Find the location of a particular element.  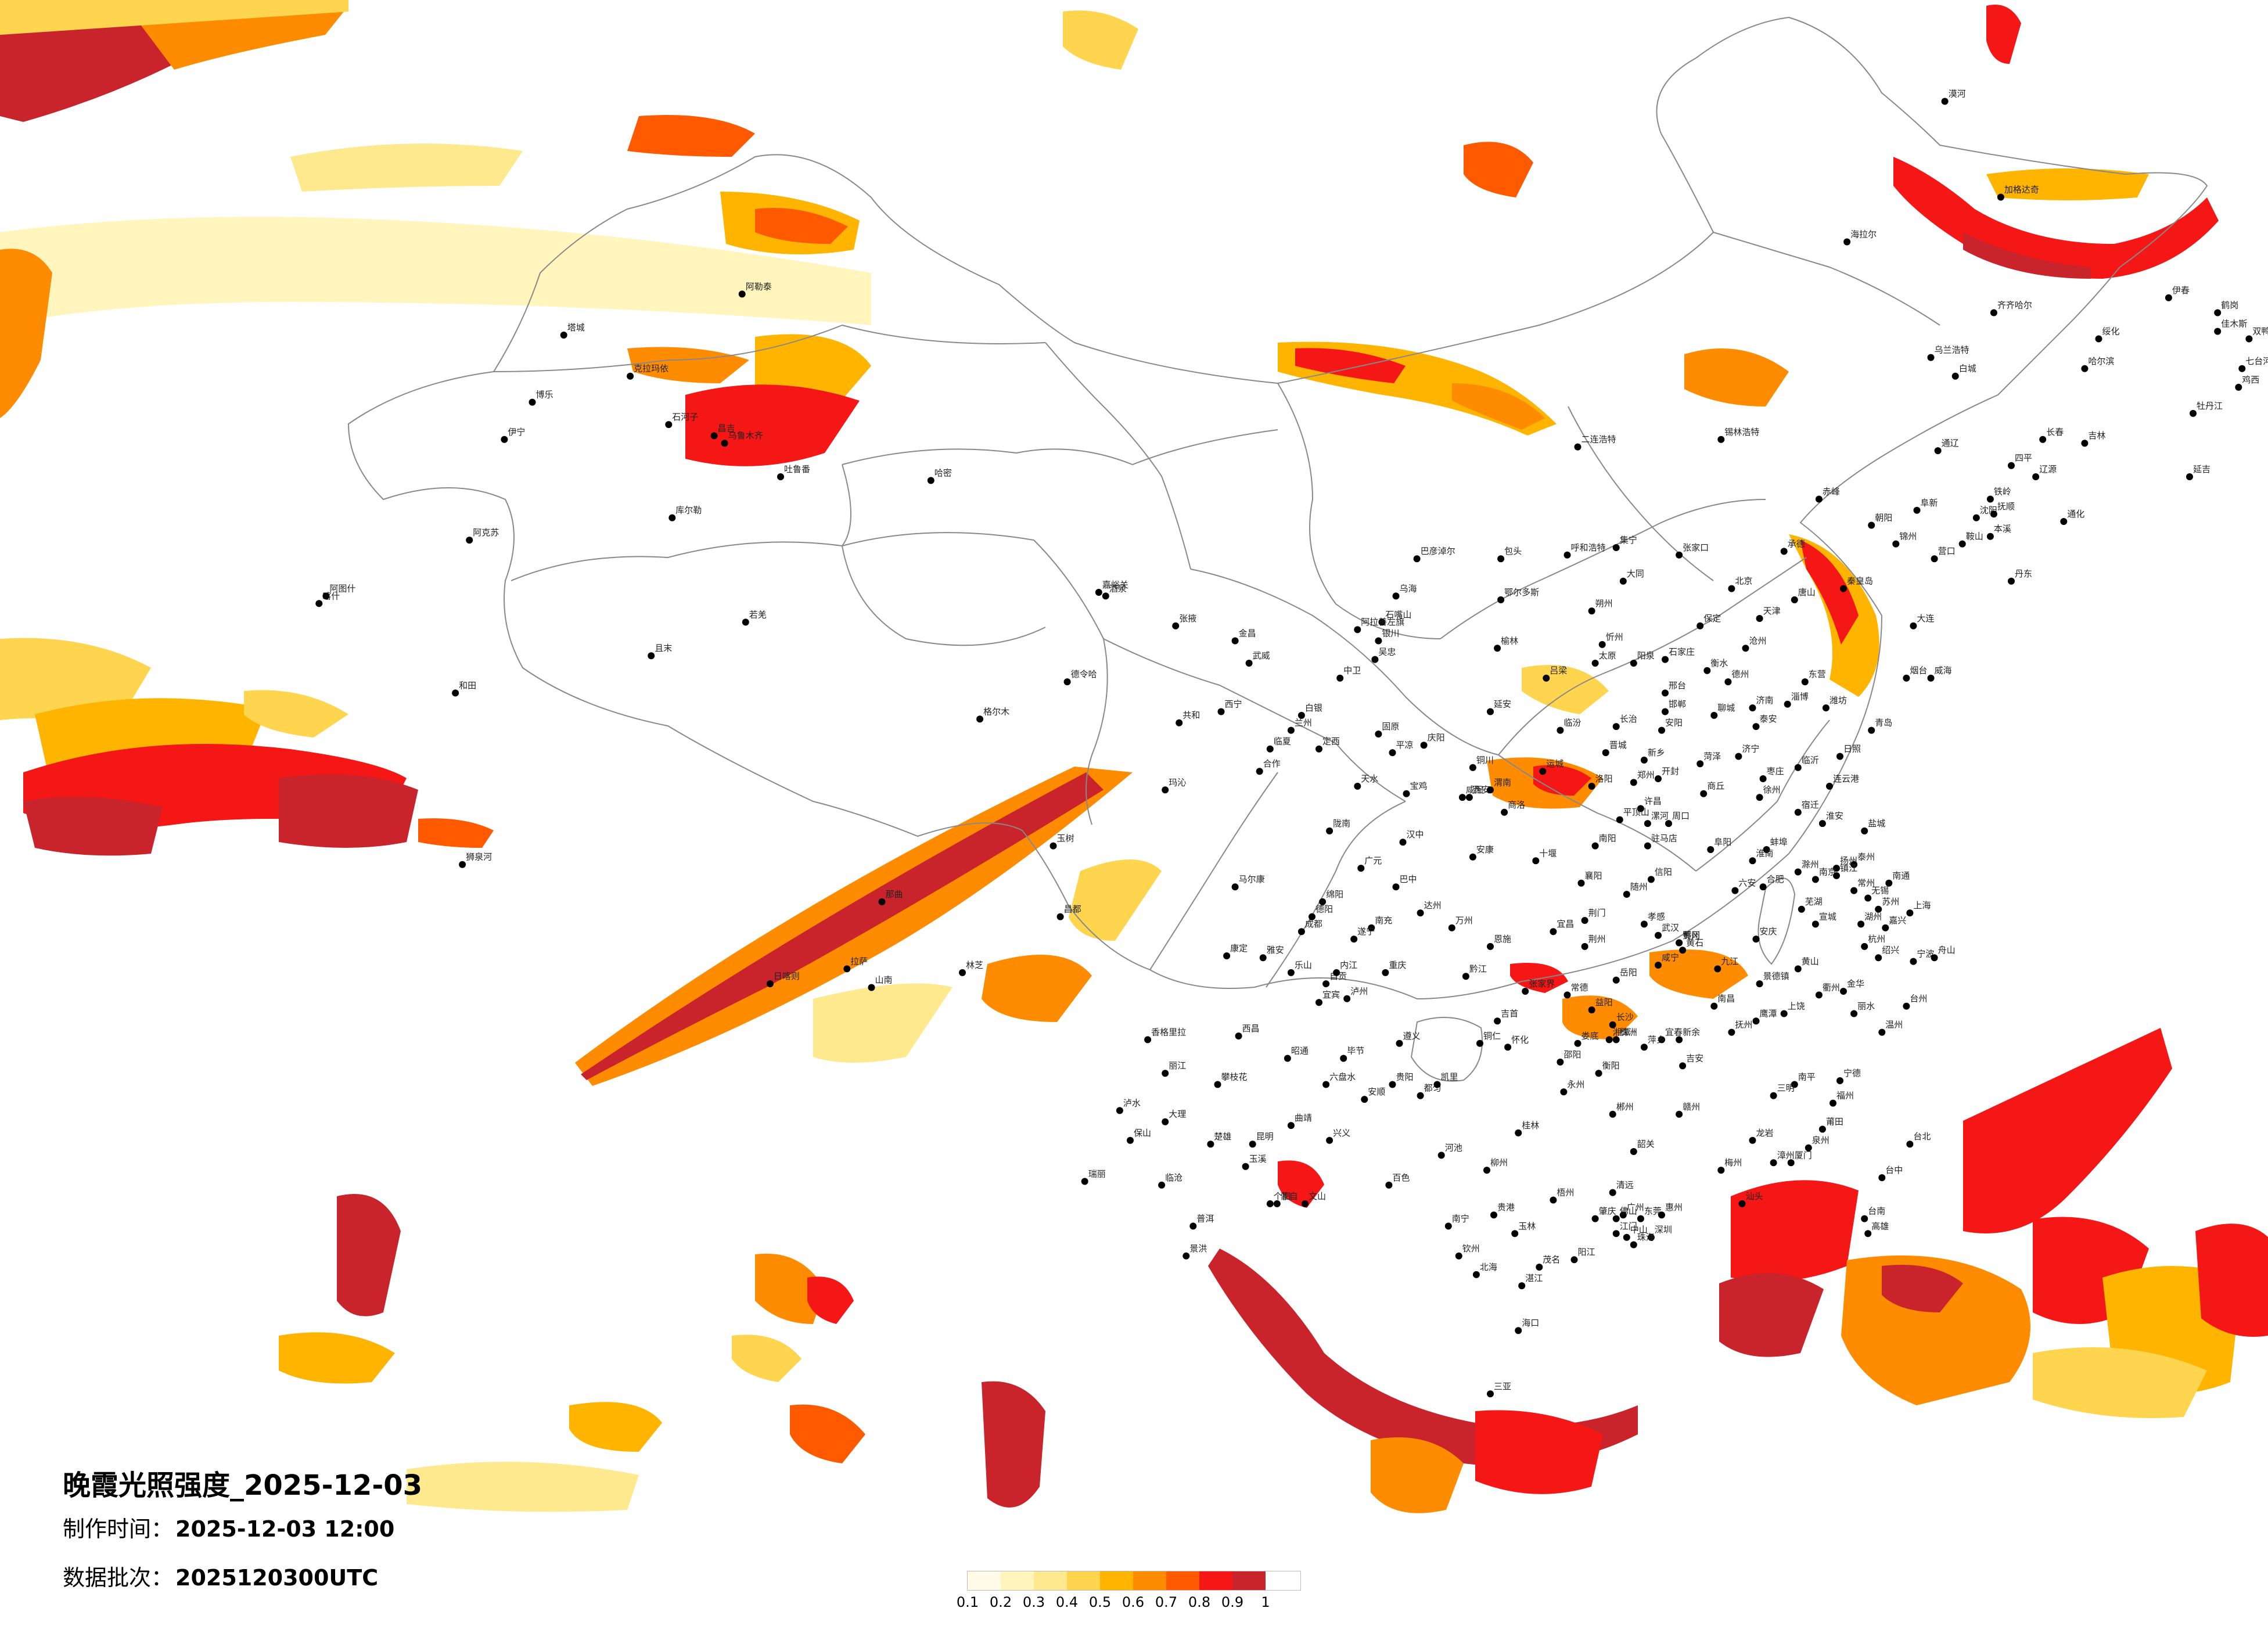

city-label: 鸡西 is located at coordinates (2250, 380).